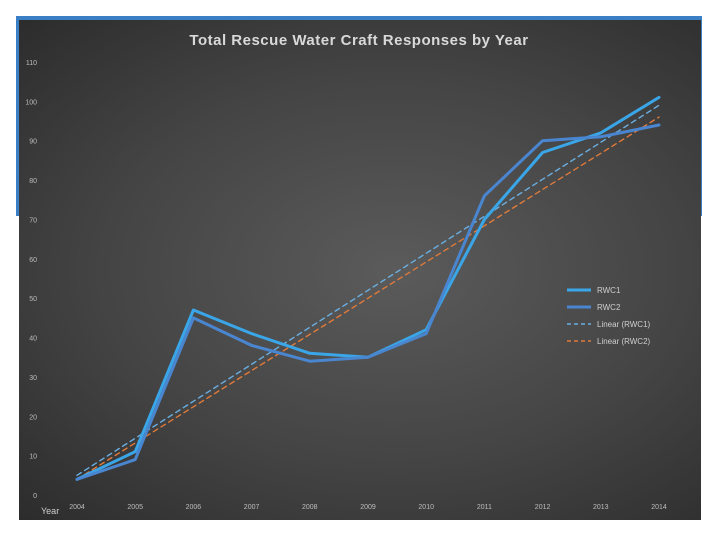 This screenshot has width=720, height=540. I want to click on x-tick-label: 2011, so click(484, 507).